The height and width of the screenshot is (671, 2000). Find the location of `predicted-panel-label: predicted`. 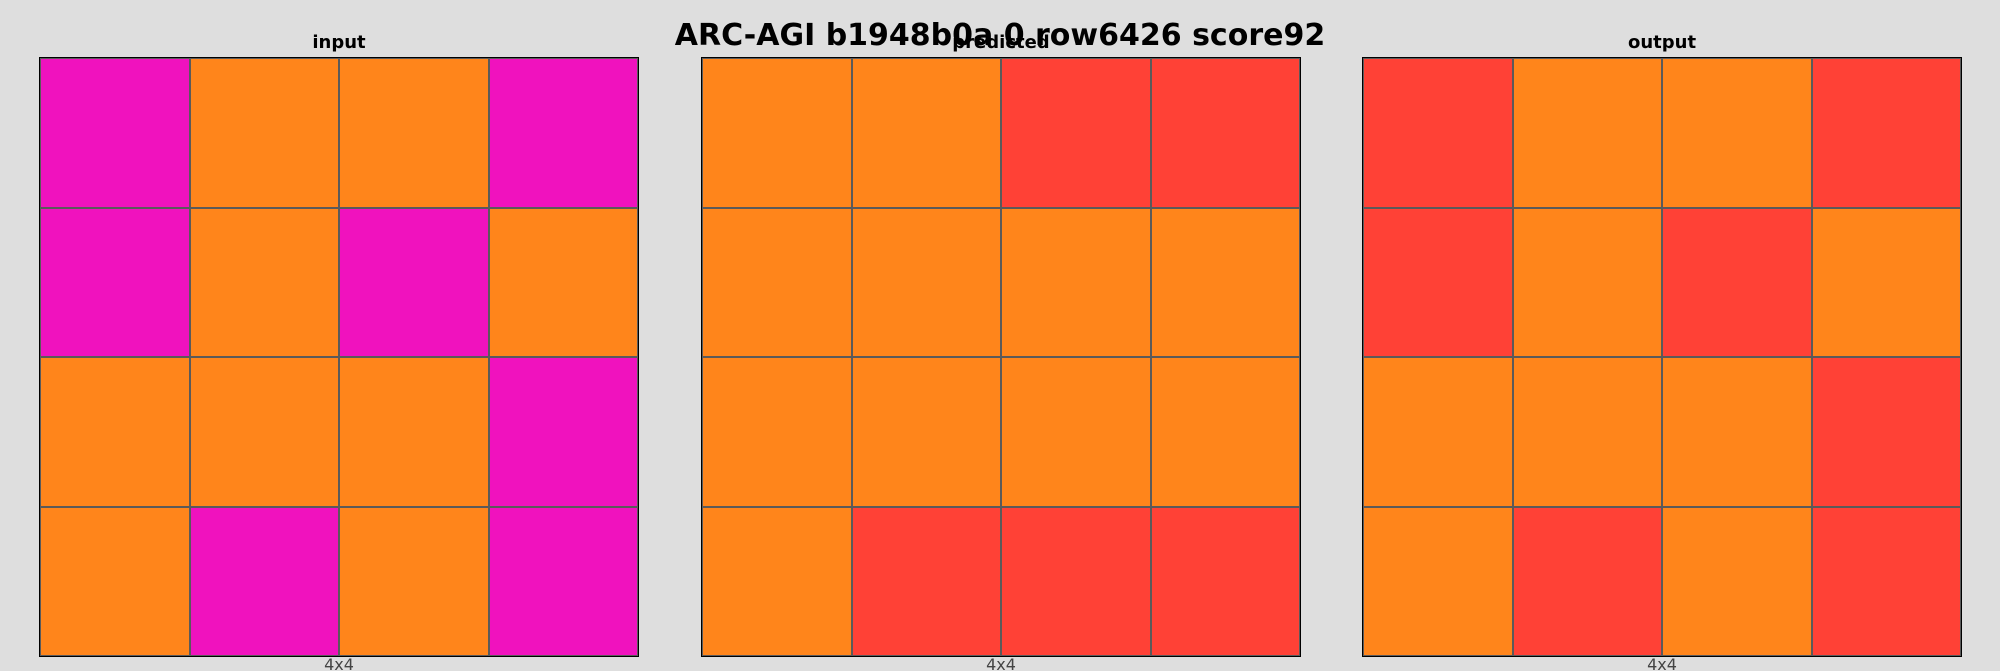

predicted-panel-label: predicted is located at coordinates (1001, 42).